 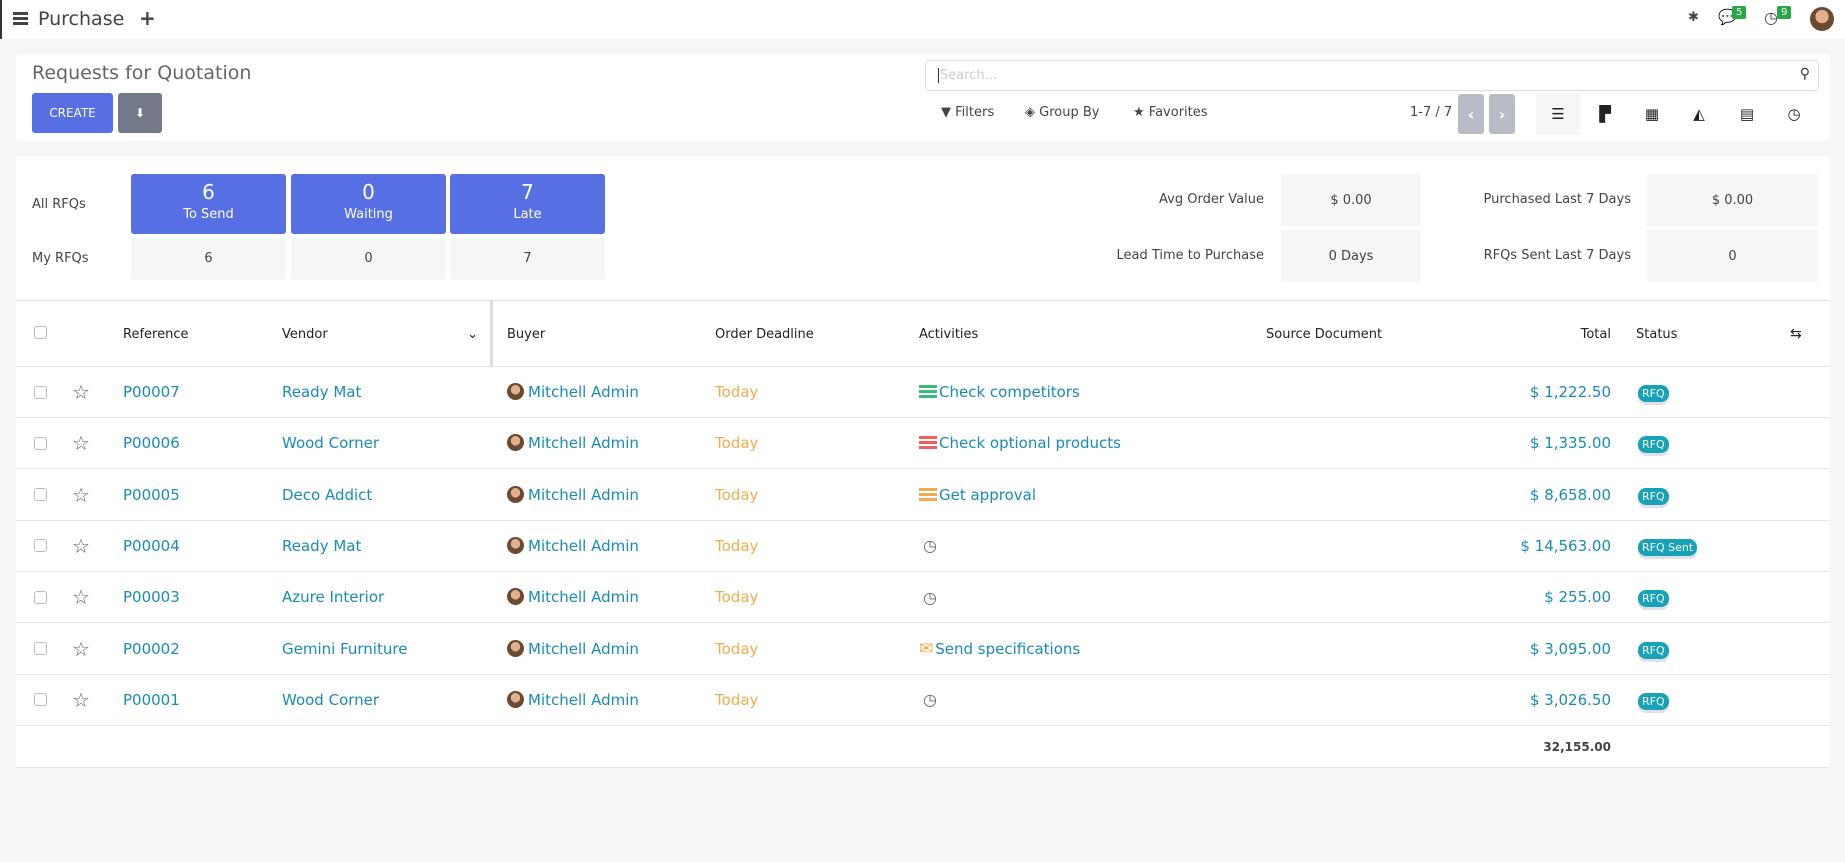 I want to click on lead-time: 0 Days, so click(x=1351, y=256).